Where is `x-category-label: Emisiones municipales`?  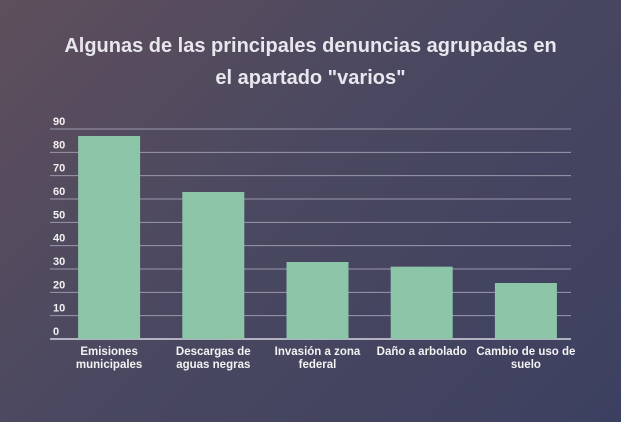
x-category-label: Emisiones municipales is located at coordinates (109, 358).